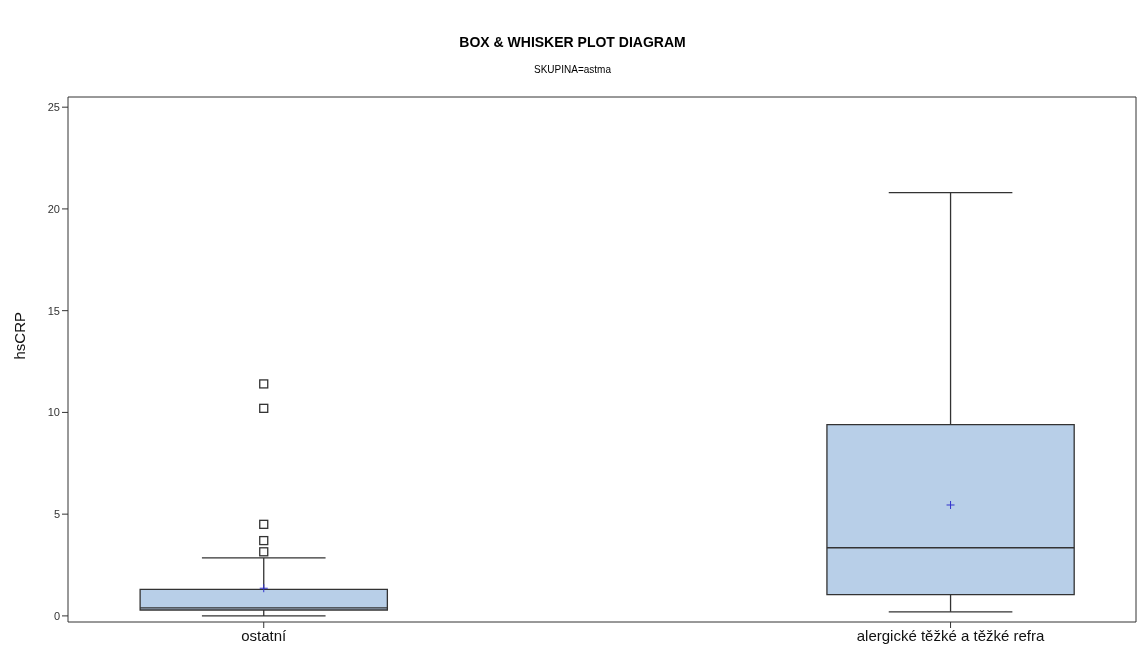  What do you see at coordinates (56, 615) in the screenshot?
I see `y-tick-label: 0` at bounding box center [56, 615].